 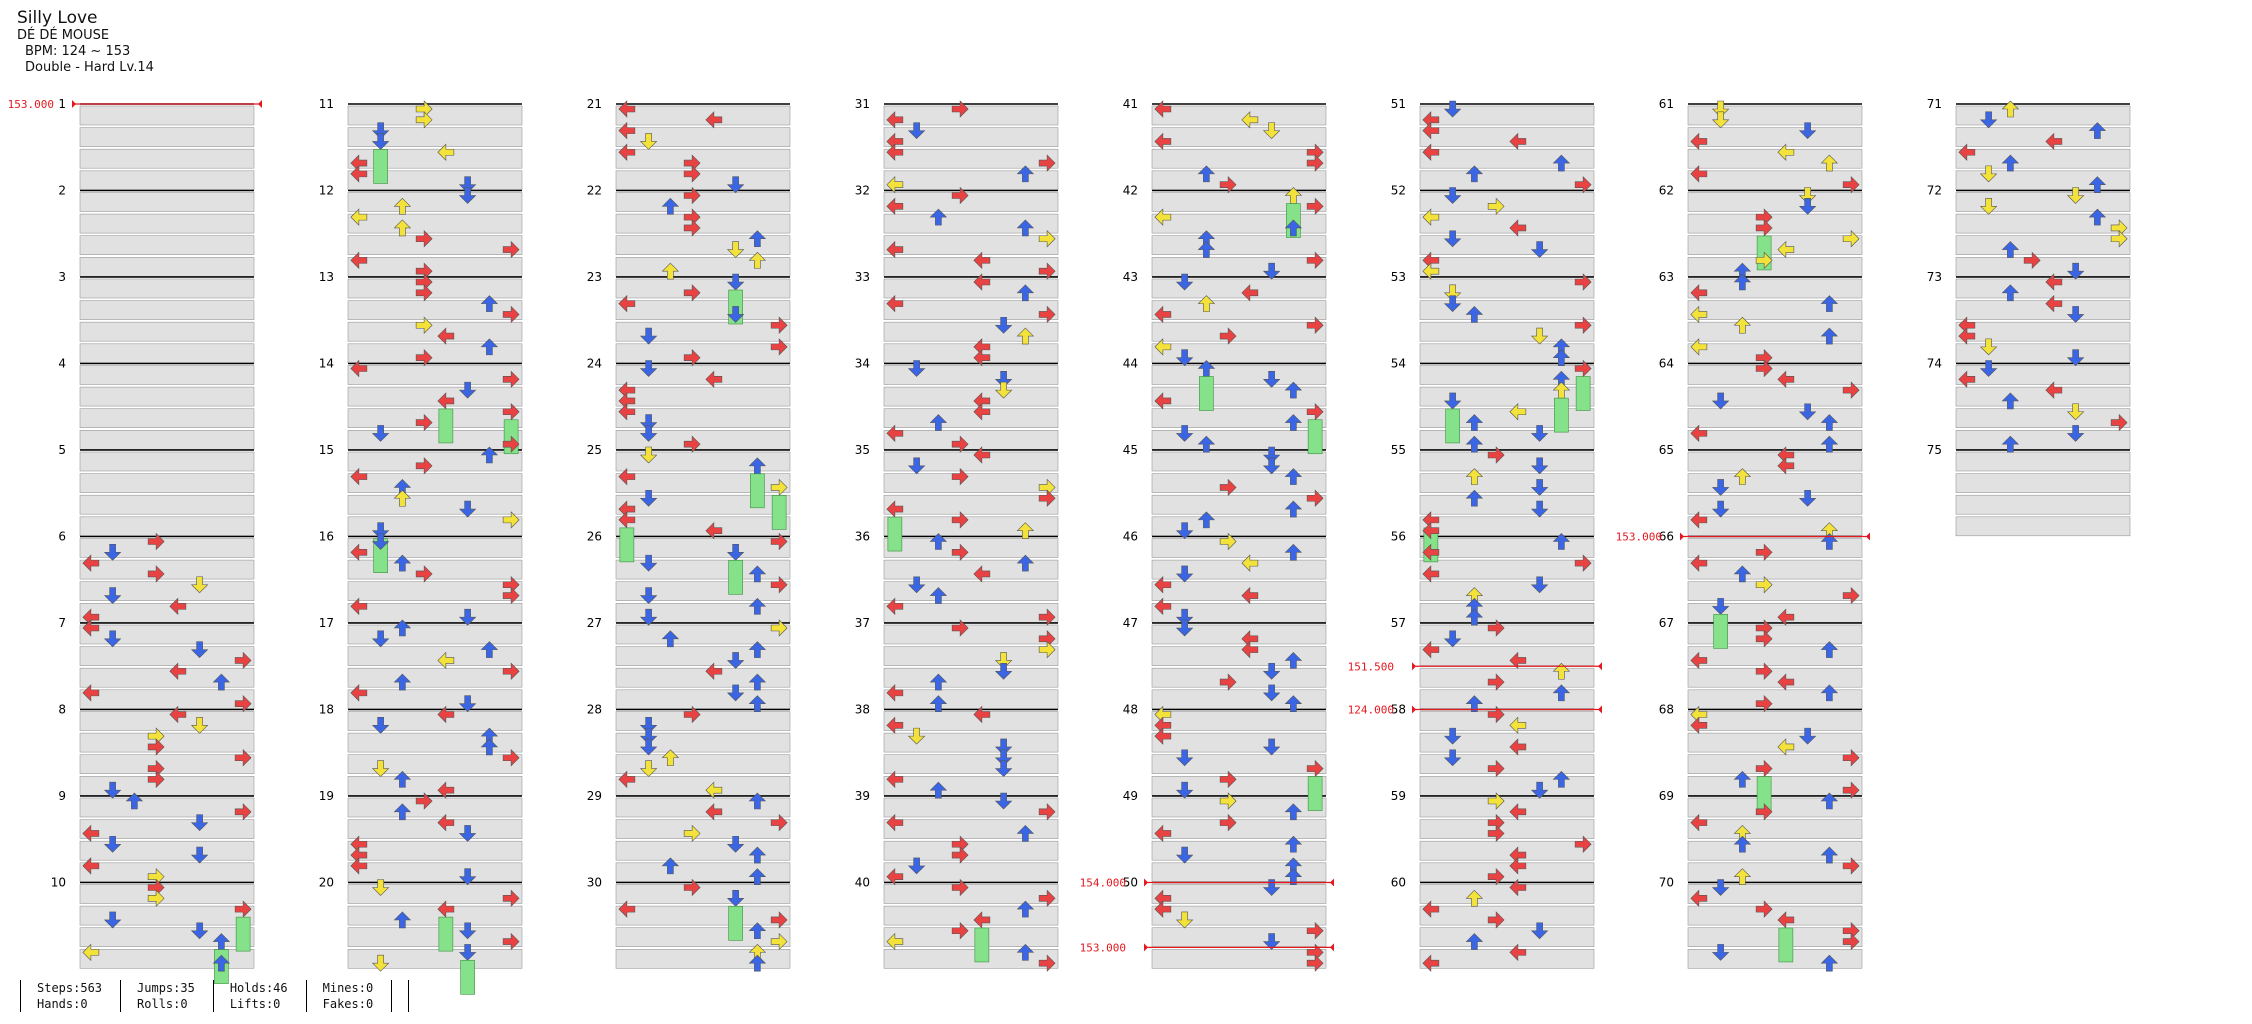 What do you see at coordinates (1934, 104) in the screenshot?
I see `measure-number: 71` at bounding box center [1934, 104].